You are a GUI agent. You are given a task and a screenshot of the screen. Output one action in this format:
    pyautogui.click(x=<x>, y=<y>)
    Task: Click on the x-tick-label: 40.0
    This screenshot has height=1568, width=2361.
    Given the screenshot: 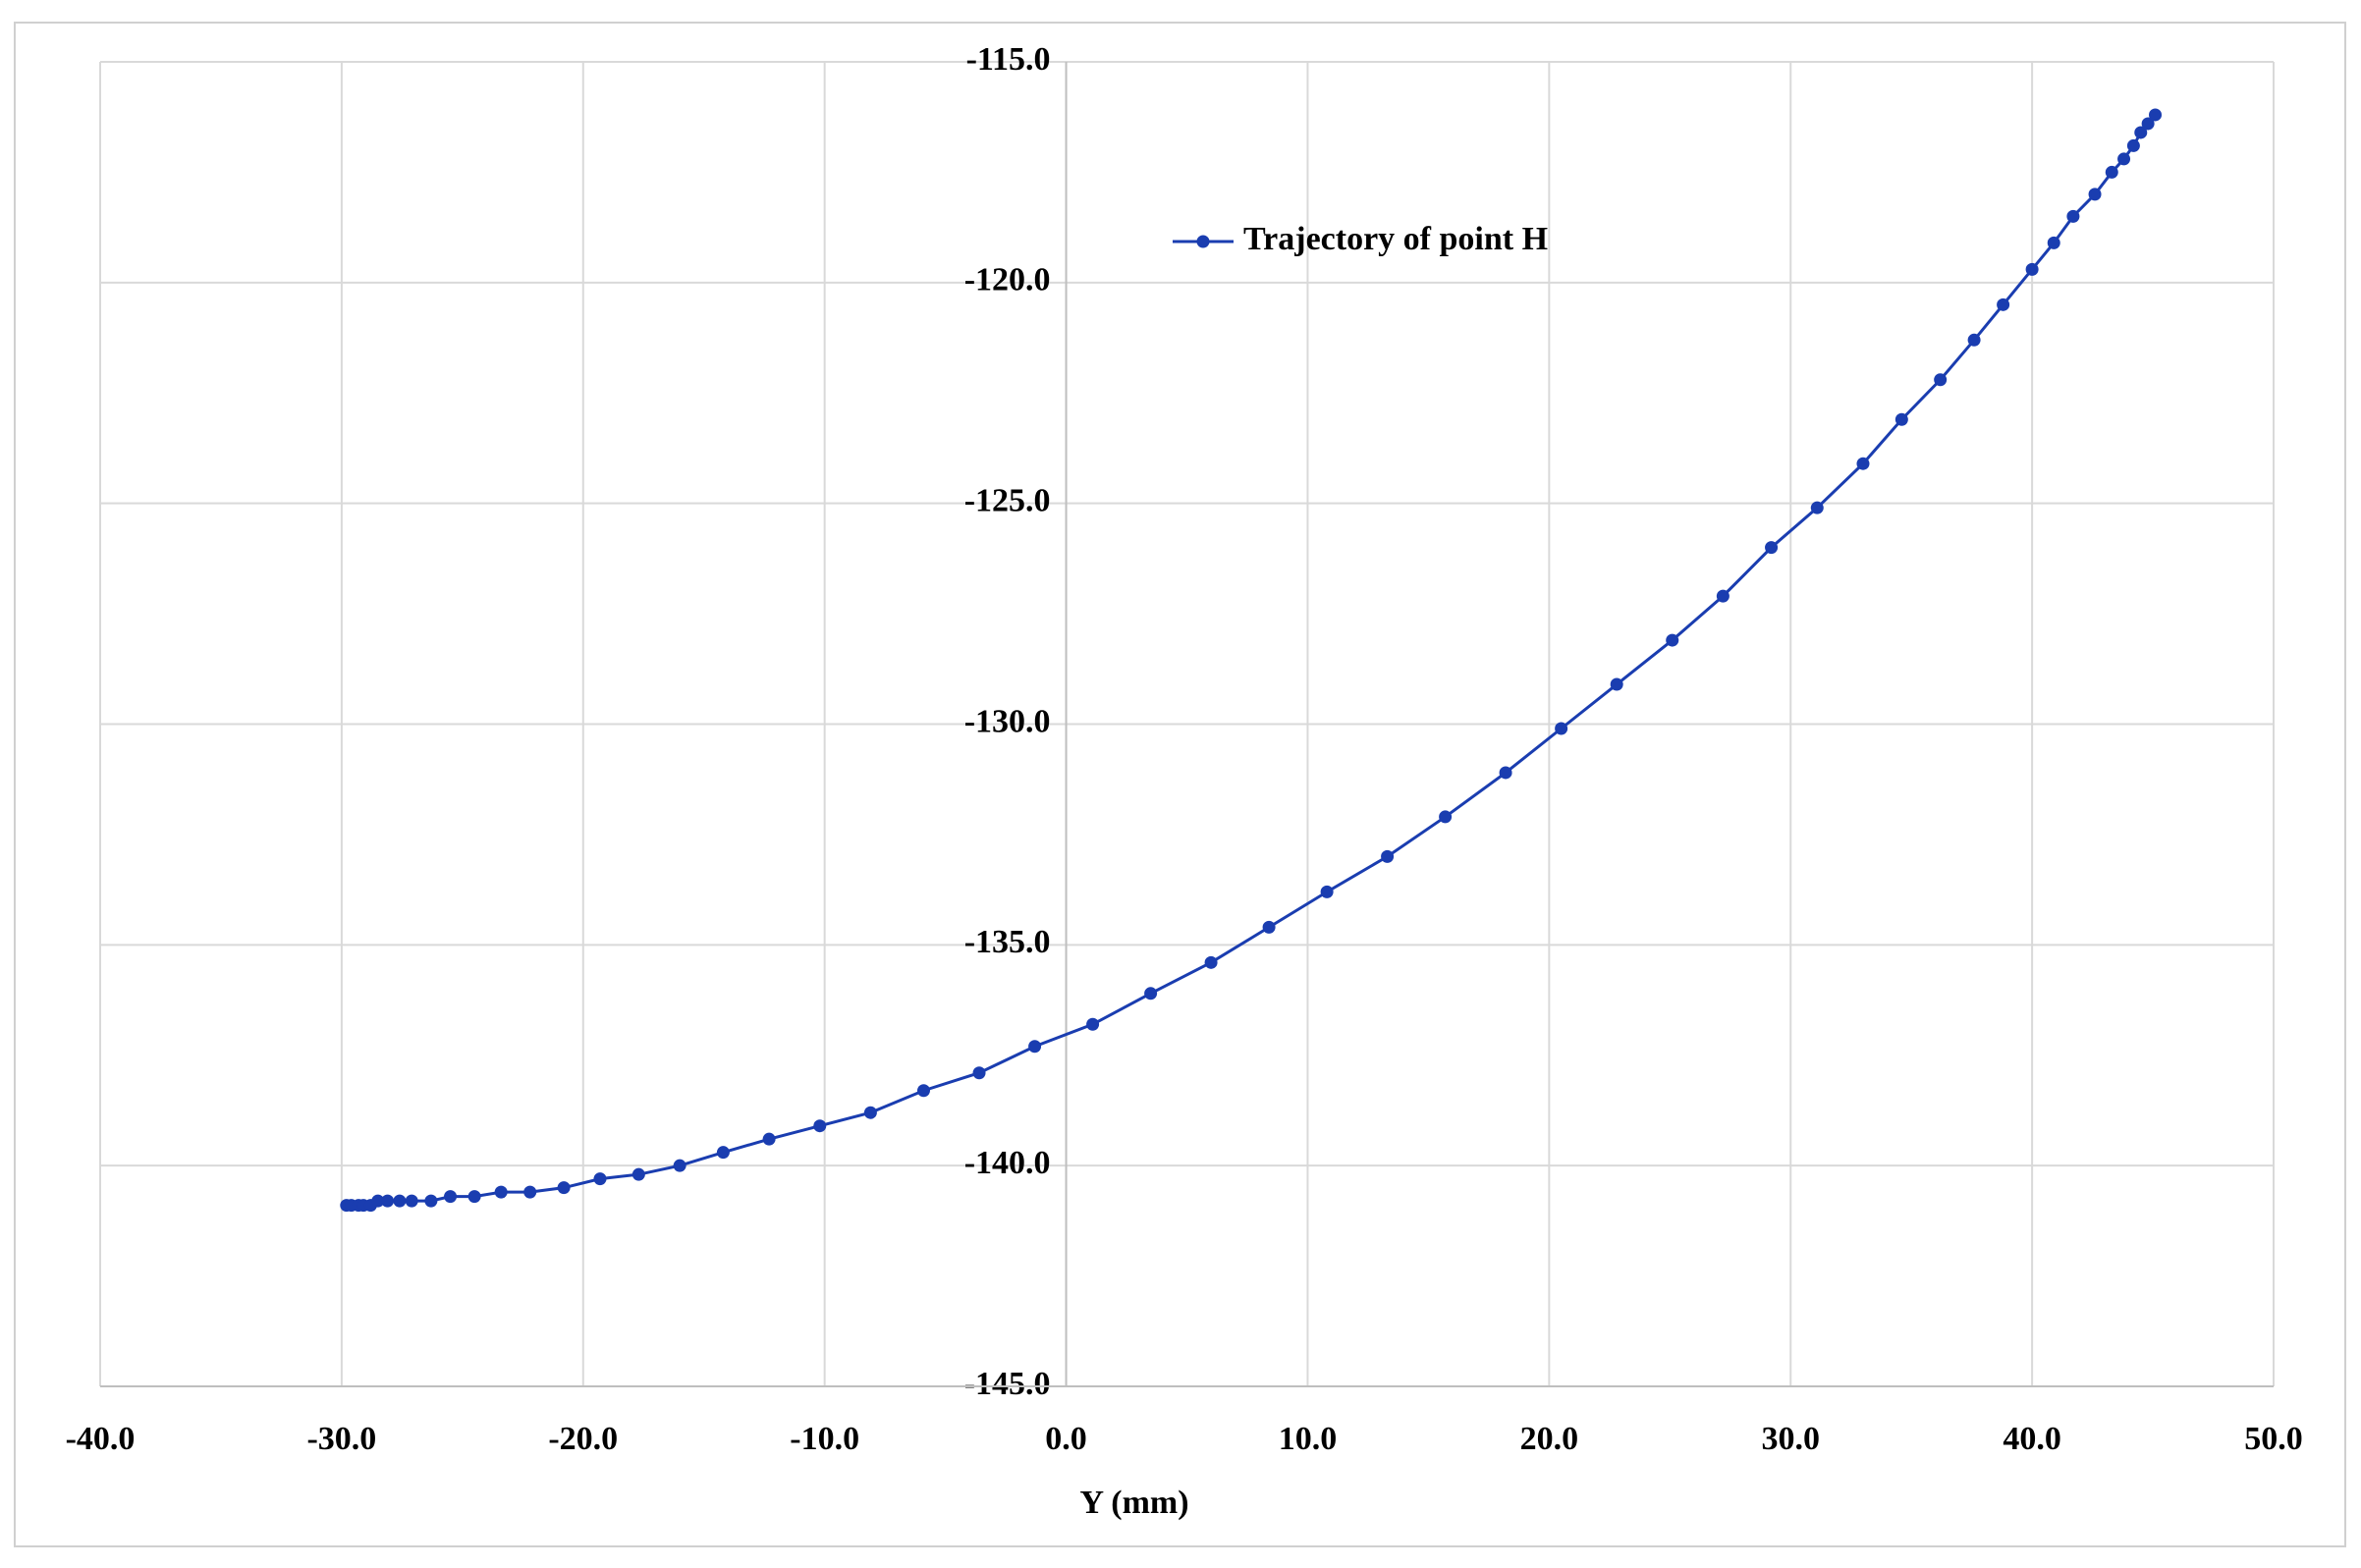 What is the action you would take?
    pyautogui.click(x=2032, y=1439)
    